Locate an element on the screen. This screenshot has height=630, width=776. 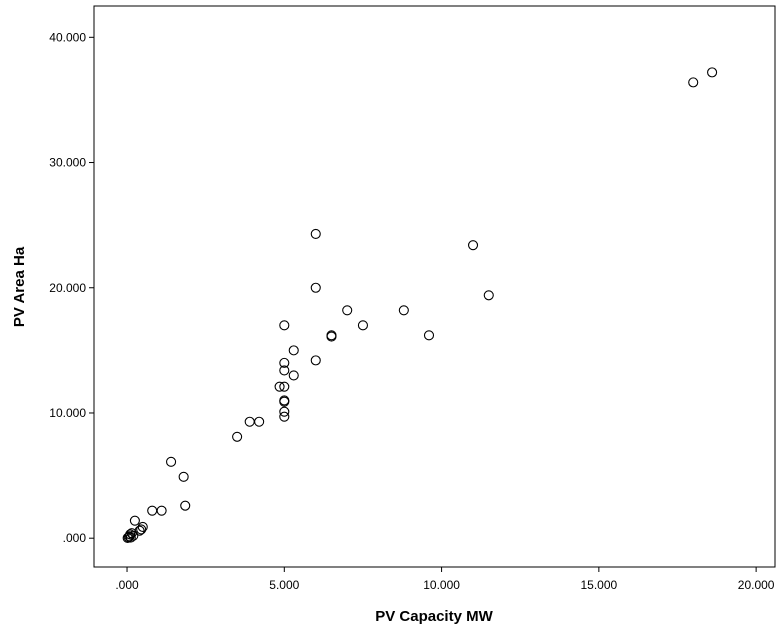
y-axis-ticks: .000 10.000 20.000 30.000 40.000 is located at coordinates (71, 287).